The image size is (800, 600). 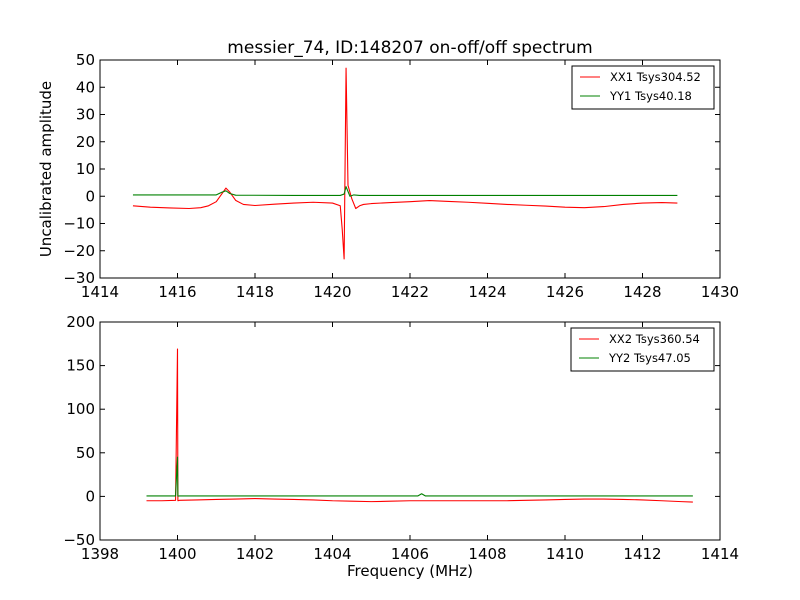 What do you see at coordinates (410, 571) in the screenshot?
I see `x-axis-label: Frequency (MHz)` at bounding box center [410, 571].